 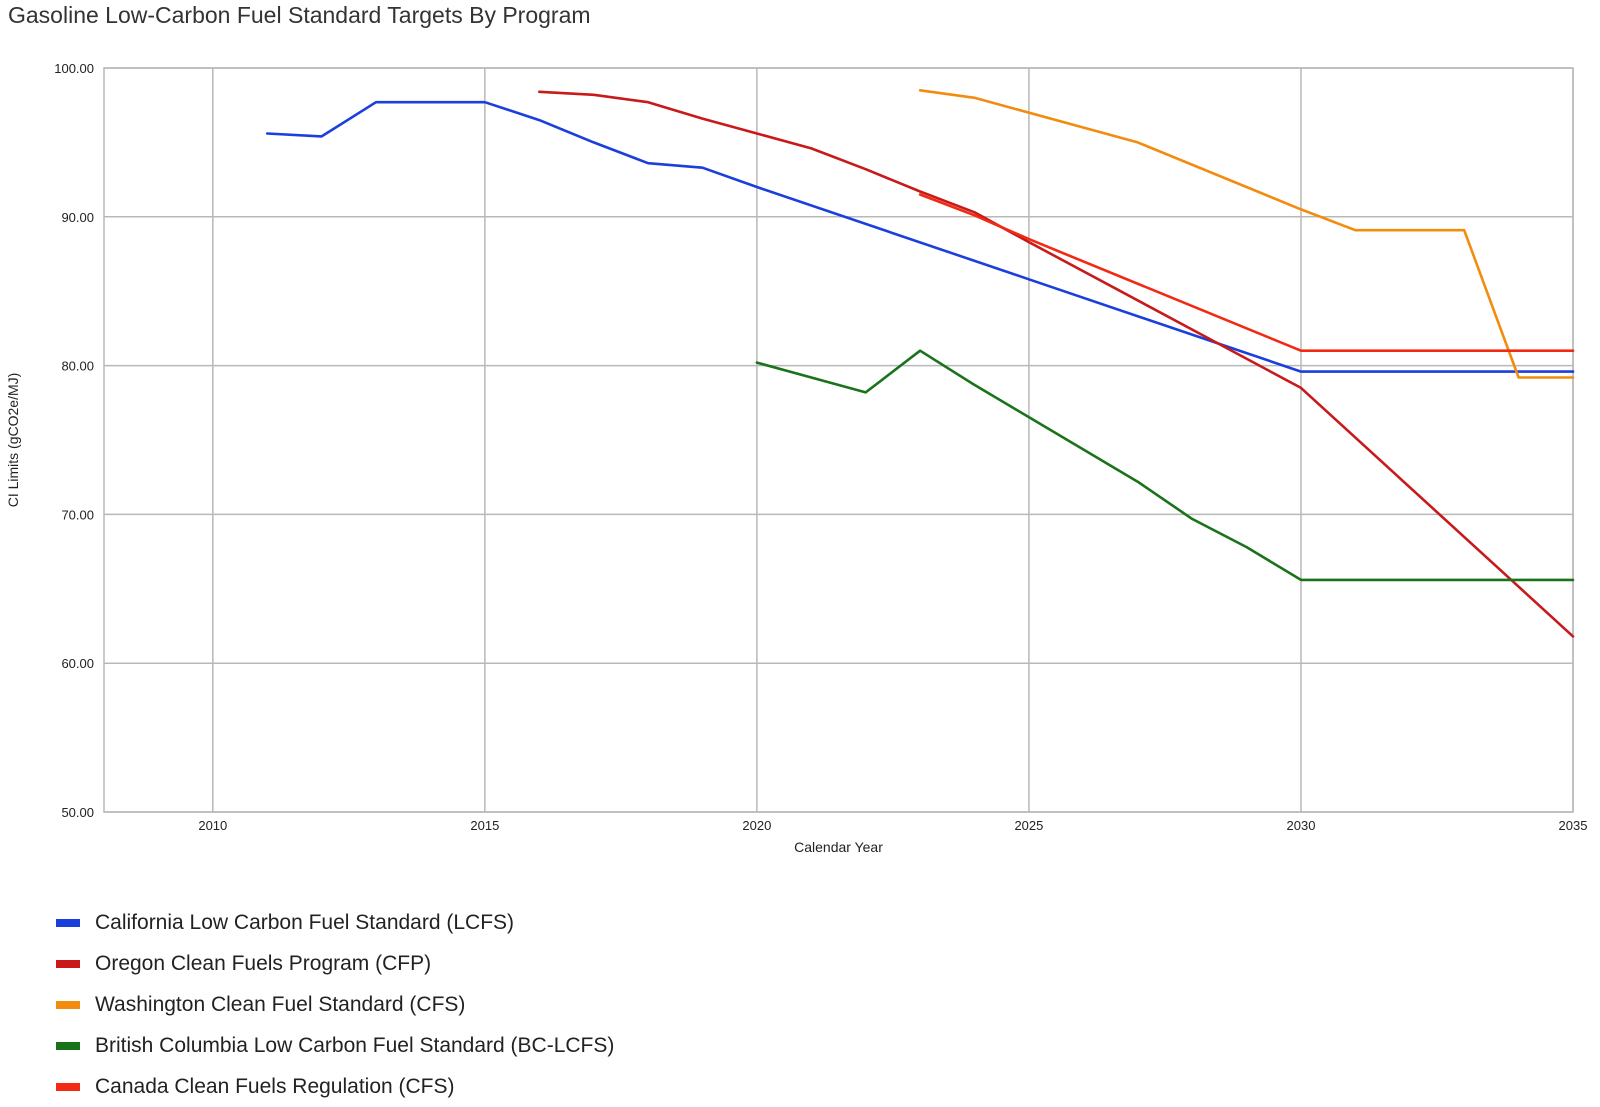 I want to click on legend-label: Washington Clean Fuel Standard (CFS), so click(x=280, y=1004).